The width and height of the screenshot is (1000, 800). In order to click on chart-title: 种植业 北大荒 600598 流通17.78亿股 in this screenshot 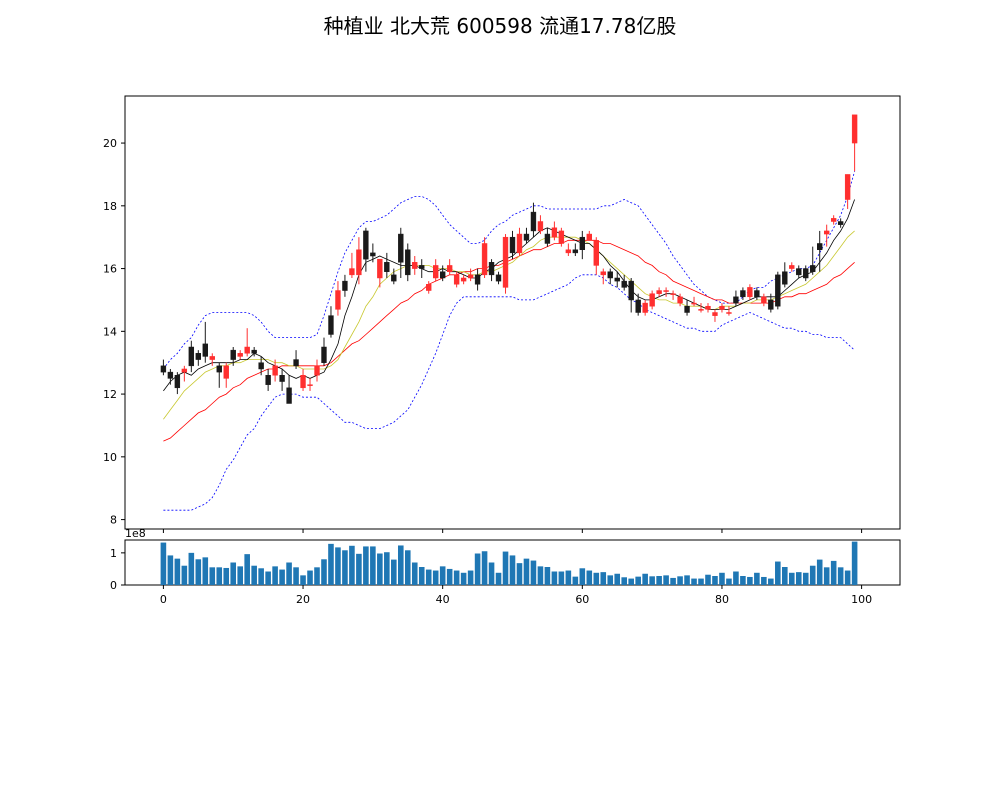, I will do `click(500, 26)`.